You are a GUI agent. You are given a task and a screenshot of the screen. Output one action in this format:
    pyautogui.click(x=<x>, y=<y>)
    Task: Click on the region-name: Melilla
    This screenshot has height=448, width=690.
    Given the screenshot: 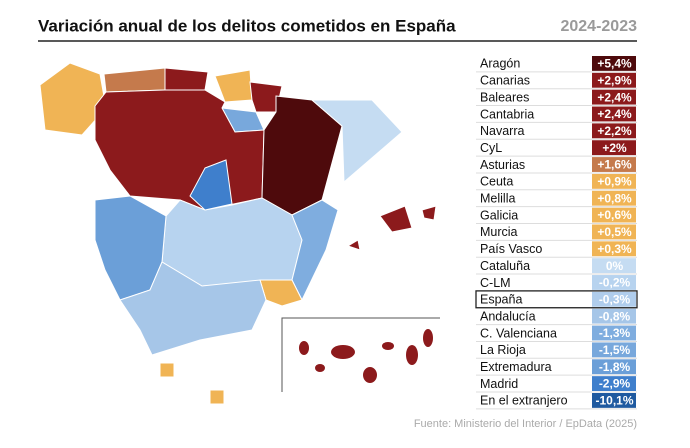 What is the action you would take?
    pyautogui.click(x=497, y=199)
    